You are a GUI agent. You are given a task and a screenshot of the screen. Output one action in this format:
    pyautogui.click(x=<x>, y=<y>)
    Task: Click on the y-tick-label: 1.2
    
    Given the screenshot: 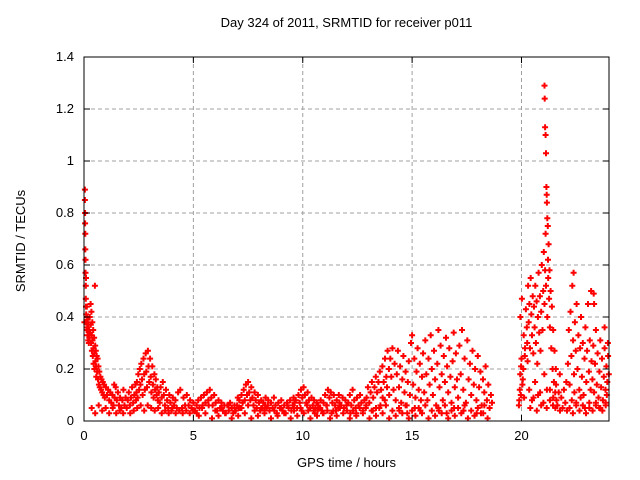 What is the action you would take?
    pyautogui.click(x=64, y=108)
    